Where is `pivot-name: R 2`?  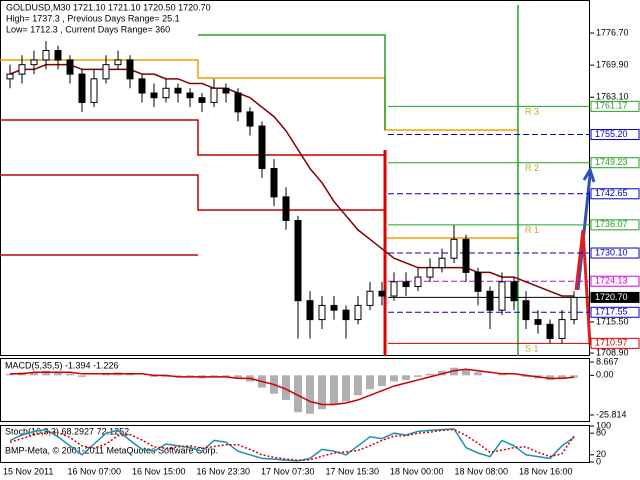 pivot-name: R 2 is located at coordinates (532, 168).